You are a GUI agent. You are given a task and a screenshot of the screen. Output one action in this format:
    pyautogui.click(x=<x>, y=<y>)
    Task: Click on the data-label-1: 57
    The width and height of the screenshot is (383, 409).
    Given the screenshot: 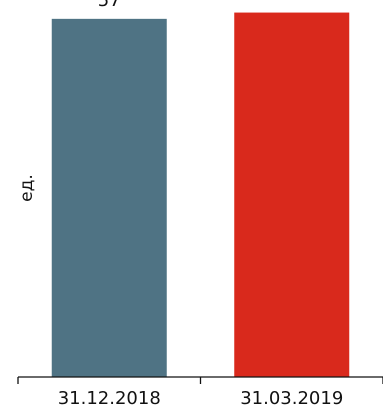 What is the action you would take?
    pyautogui.click(x=109, y=5)
    